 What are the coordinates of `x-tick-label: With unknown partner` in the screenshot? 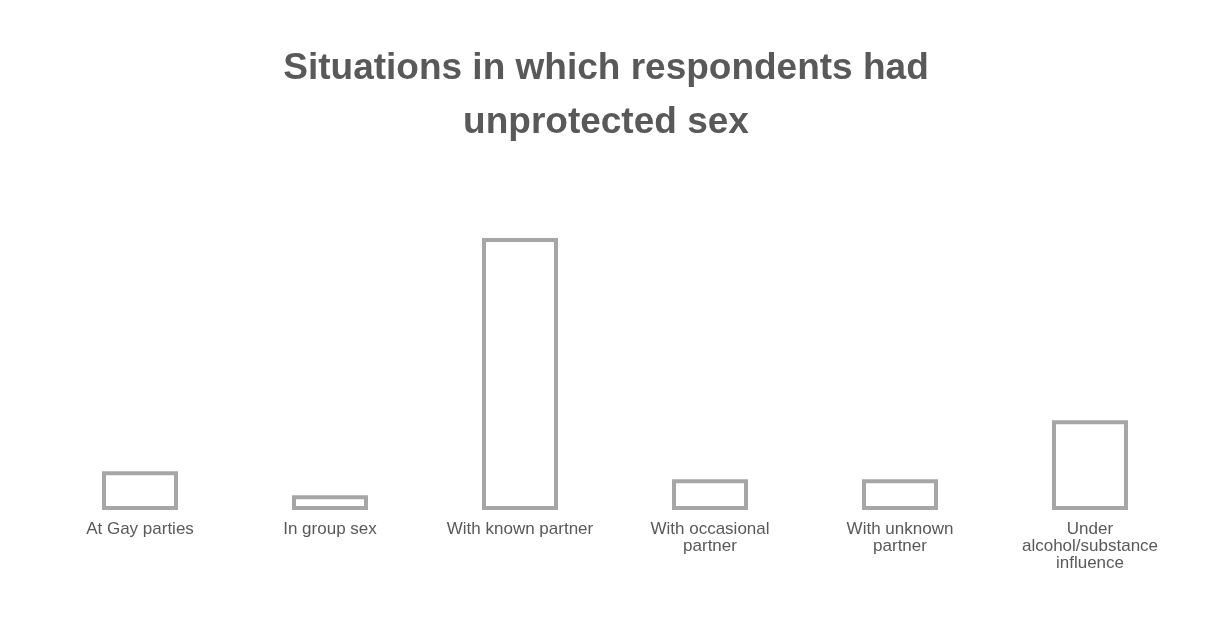 It's located at (900, 537).